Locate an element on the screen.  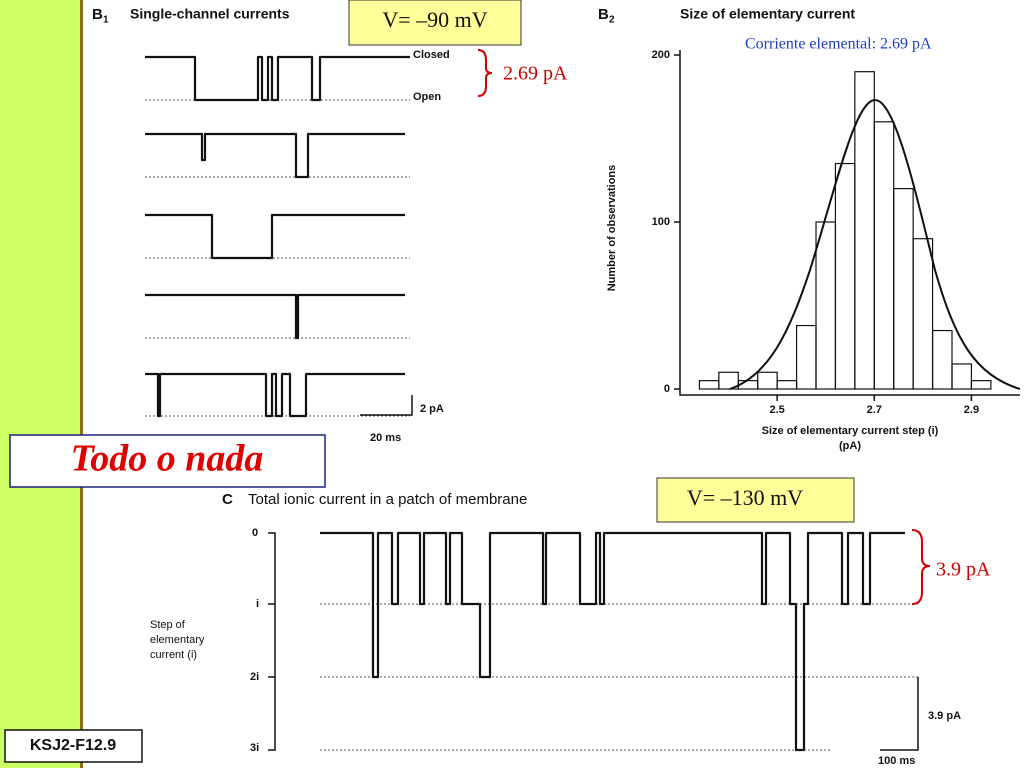
axis is located at coordinates (272, 641).